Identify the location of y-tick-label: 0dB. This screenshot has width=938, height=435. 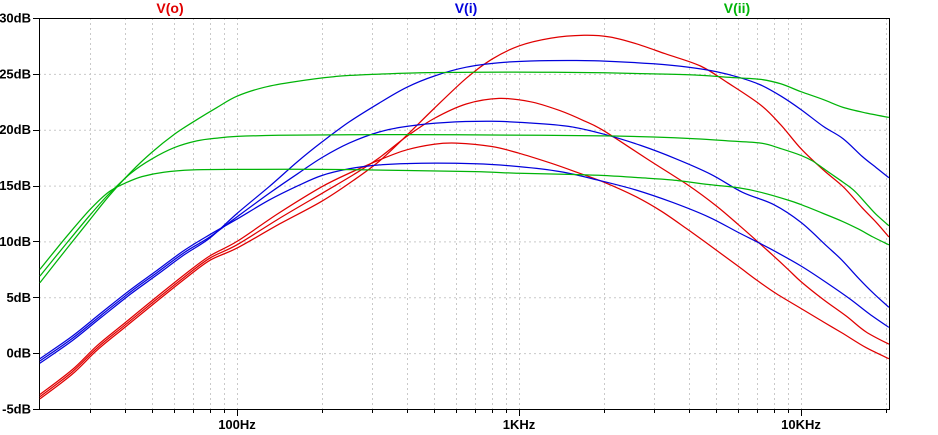
(18, 353).